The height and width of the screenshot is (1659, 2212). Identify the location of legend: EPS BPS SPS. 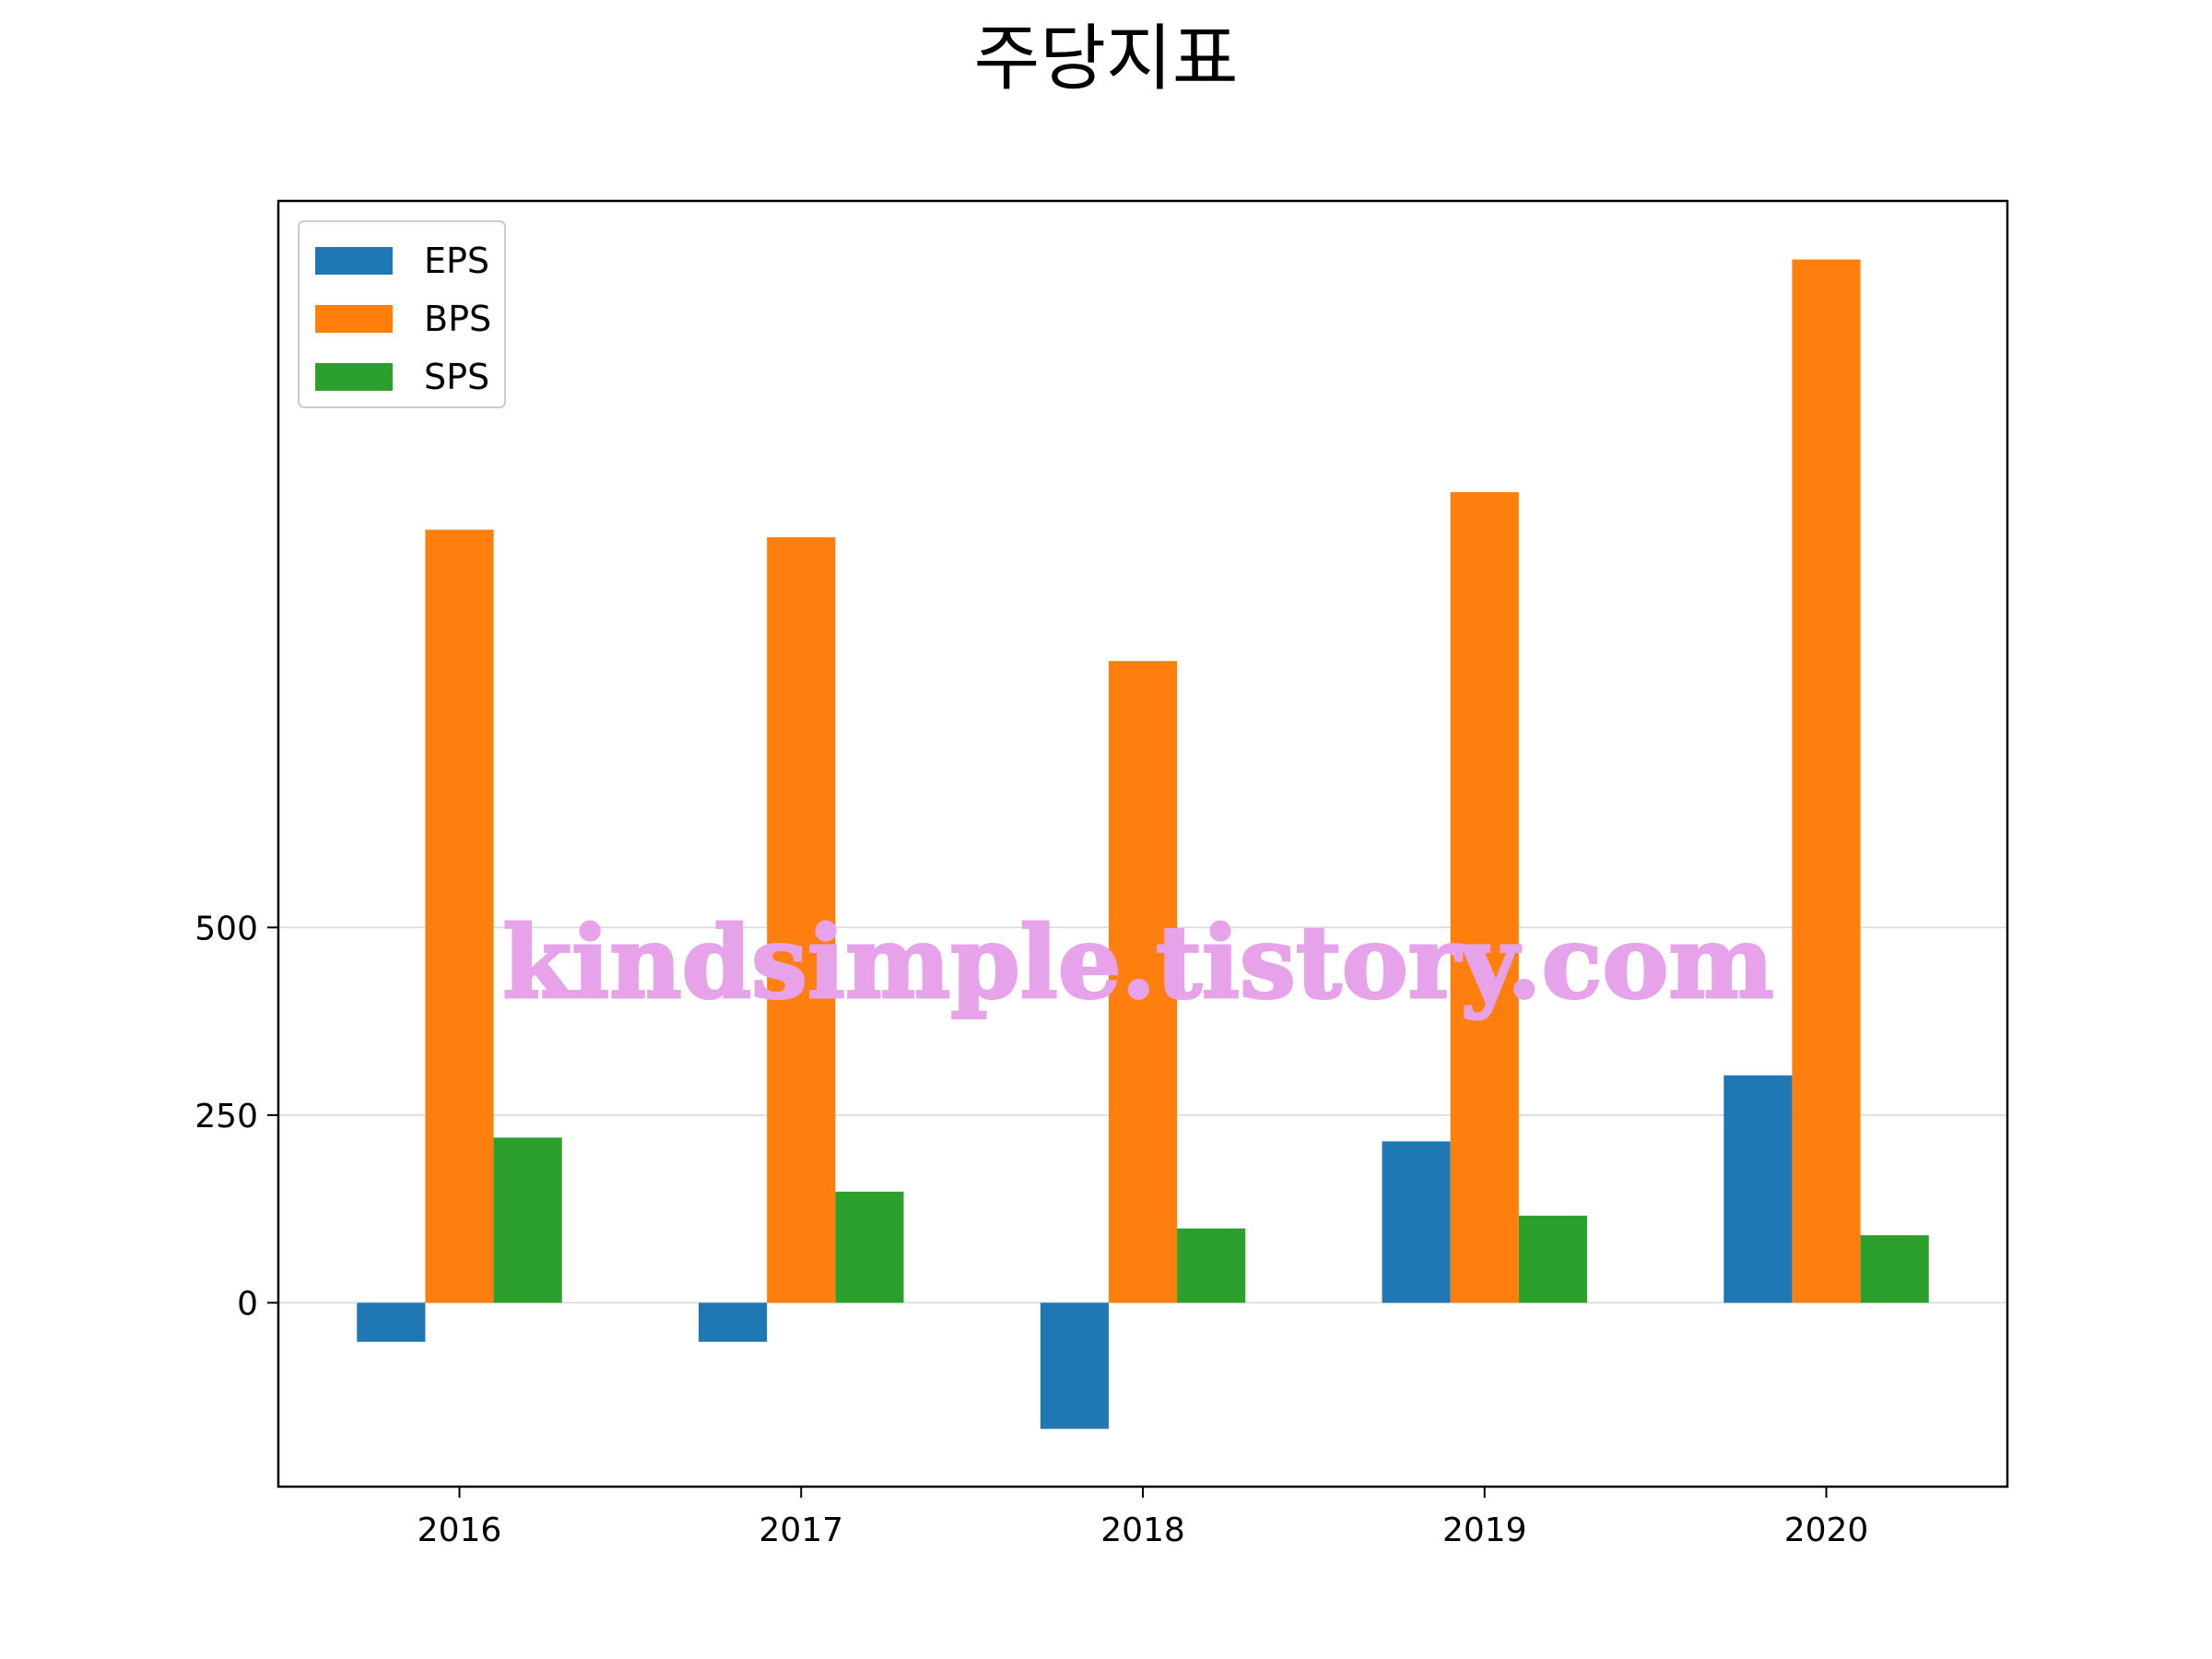
(402, 314).